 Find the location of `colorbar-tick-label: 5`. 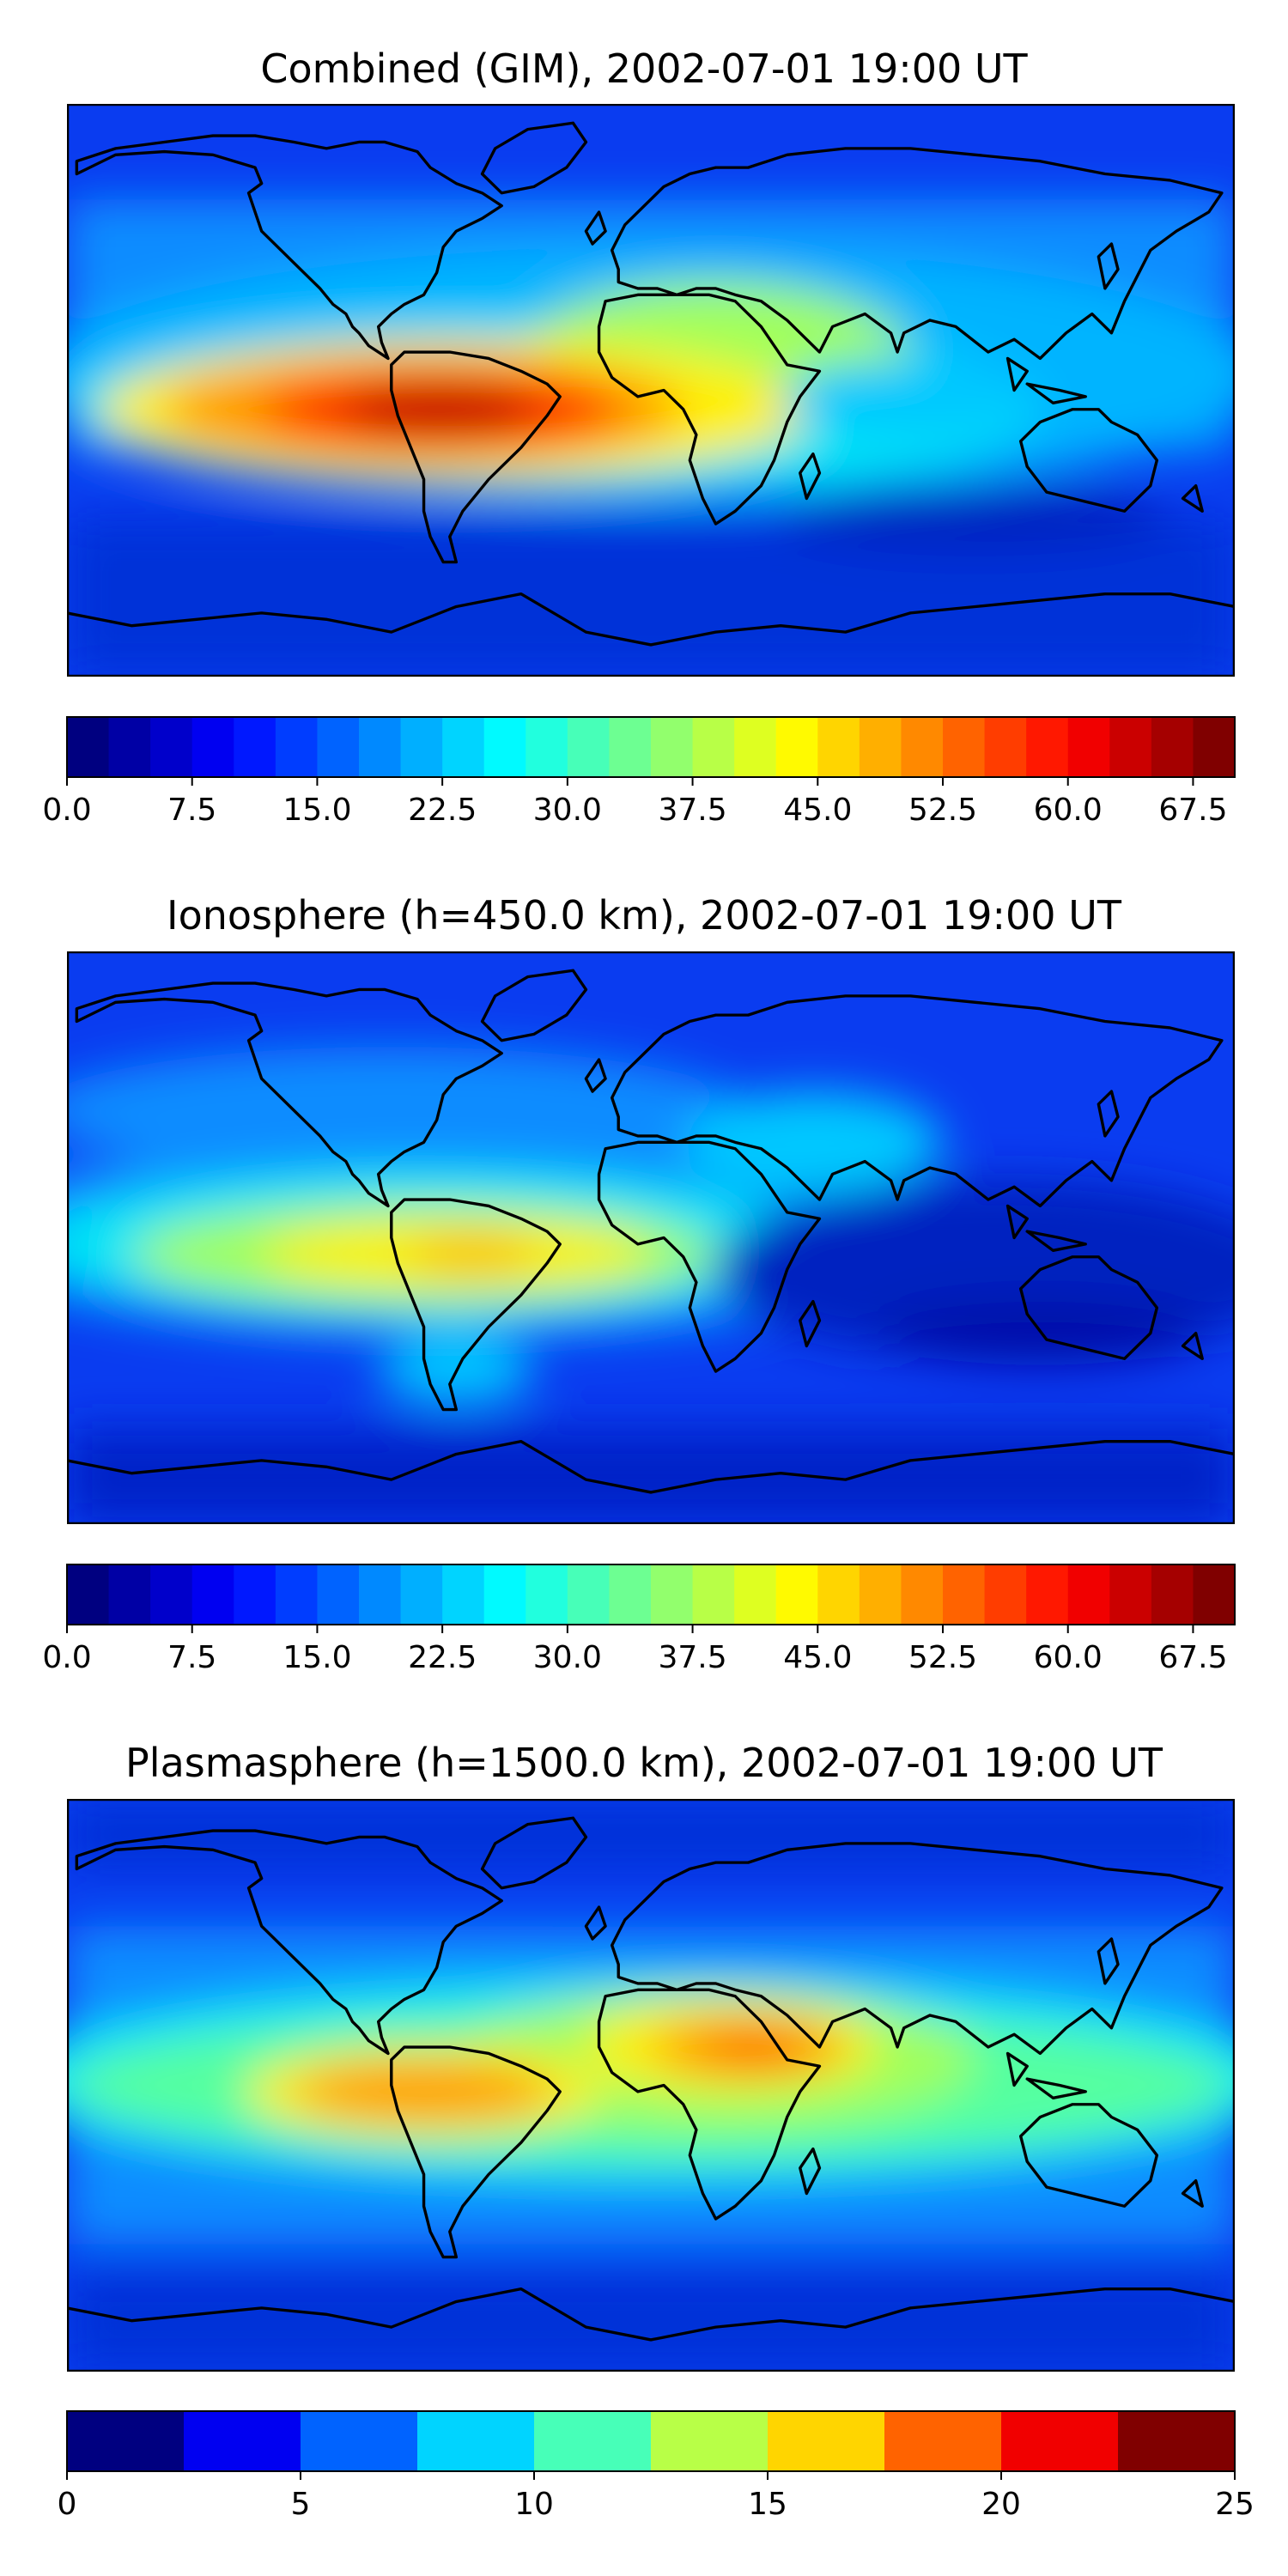

colorbar-tick-label: 5 is located at coordinates (301, 2504).